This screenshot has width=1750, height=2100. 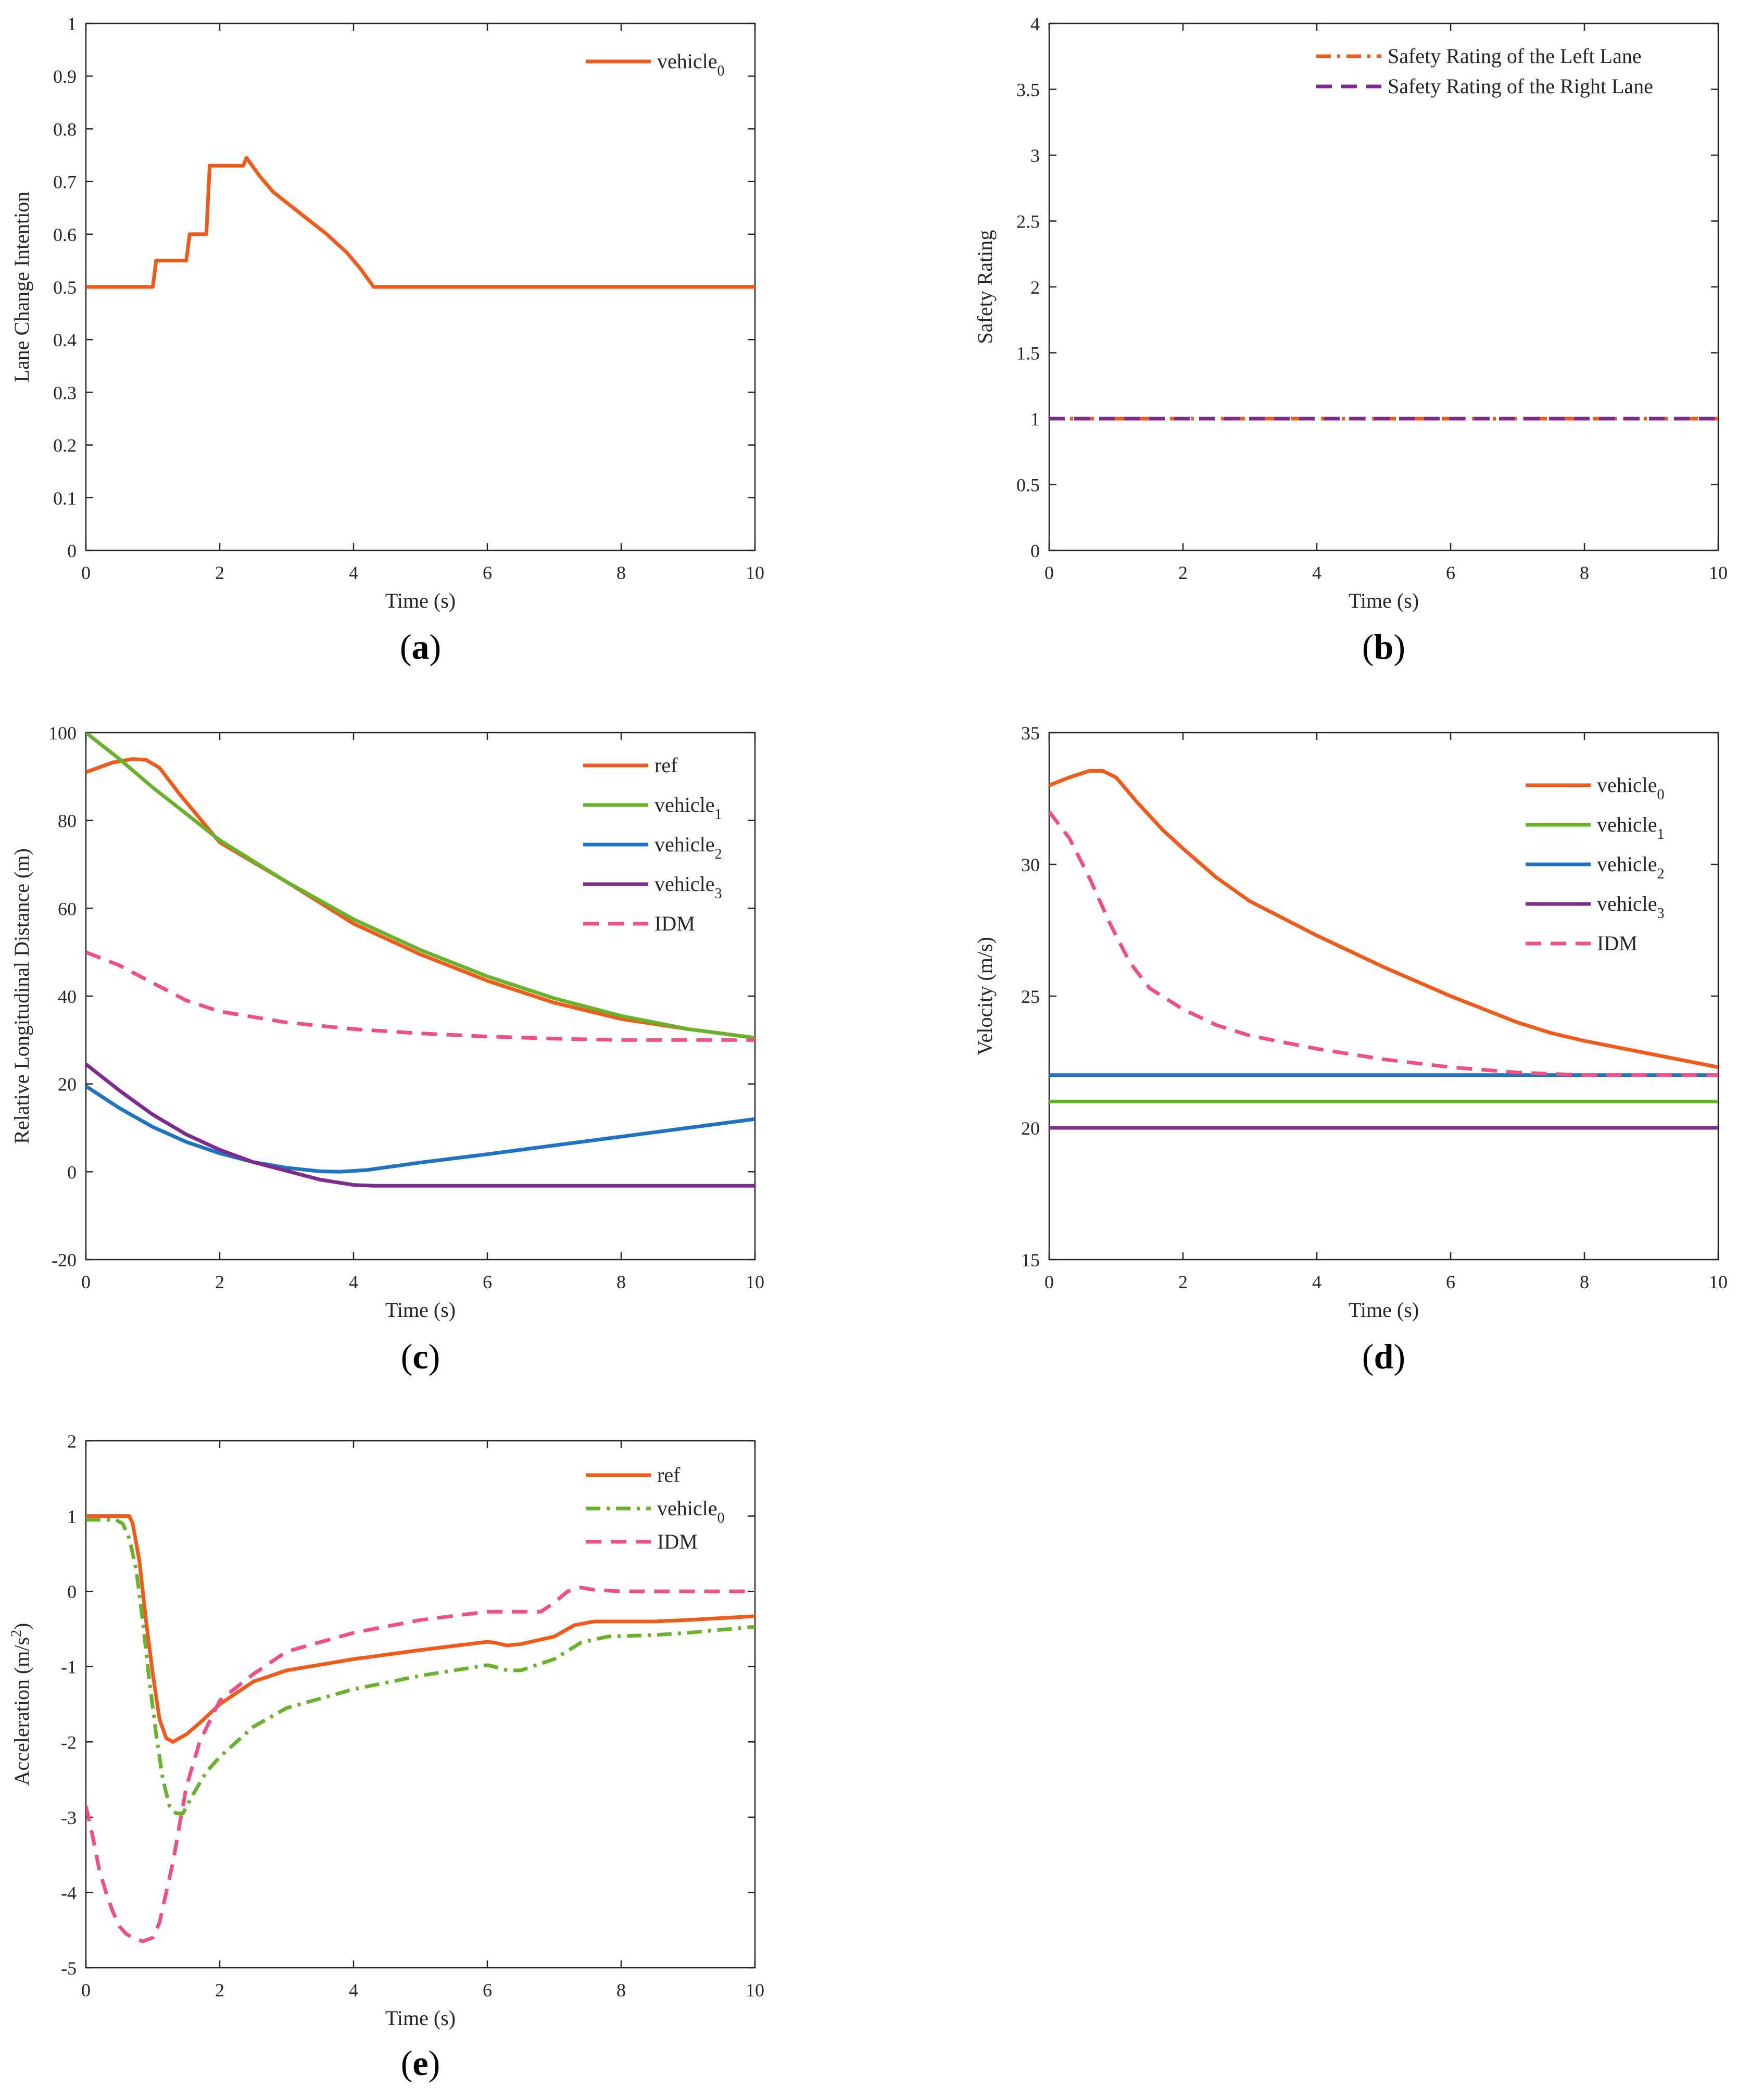 What do you see at coordinates (72, 1516) in the screenshot?
I see `y-tick-label: 1` at bounding box center [72, 1516].